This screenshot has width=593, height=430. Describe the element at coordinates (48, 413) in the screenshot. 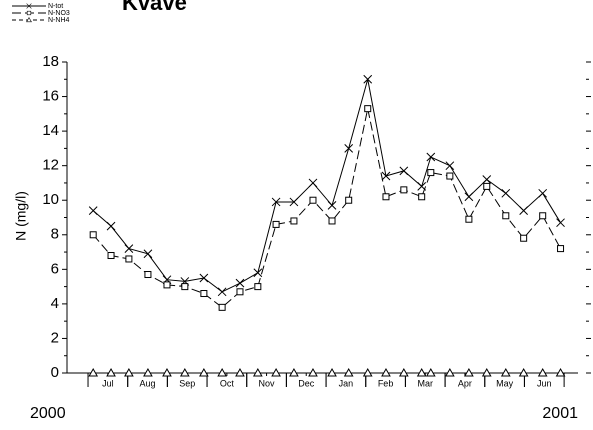

I see `year-label: 2000` at that location.